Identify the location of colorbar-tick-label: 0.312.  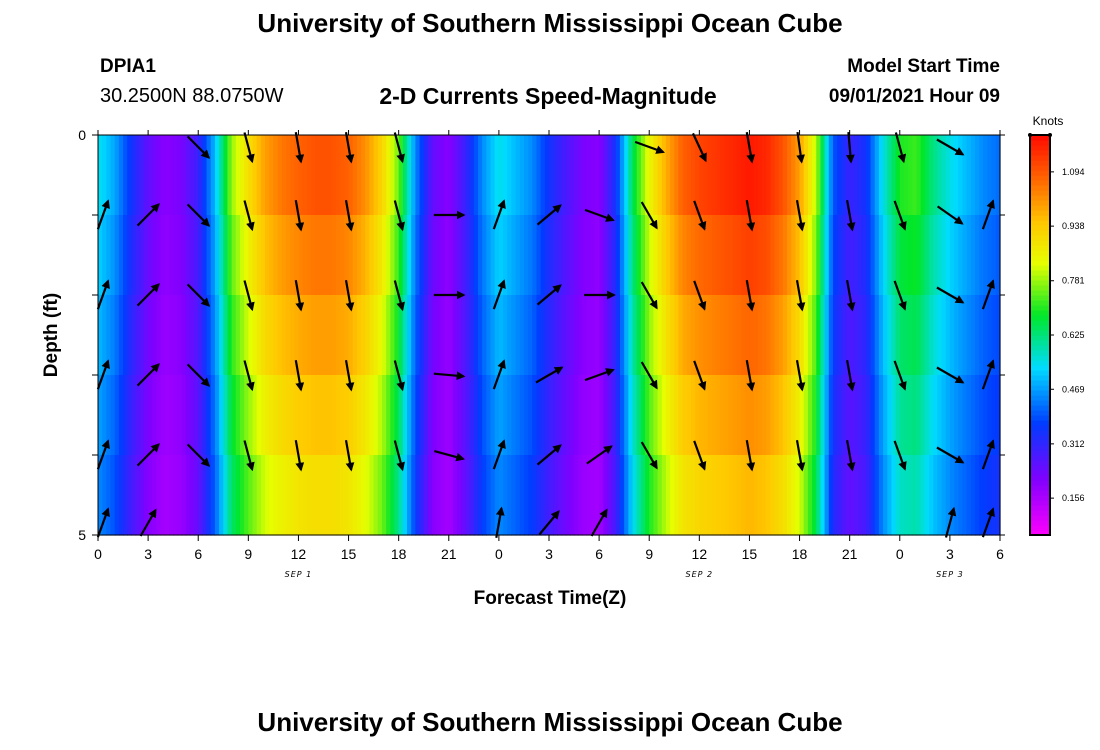
(1073, 444).